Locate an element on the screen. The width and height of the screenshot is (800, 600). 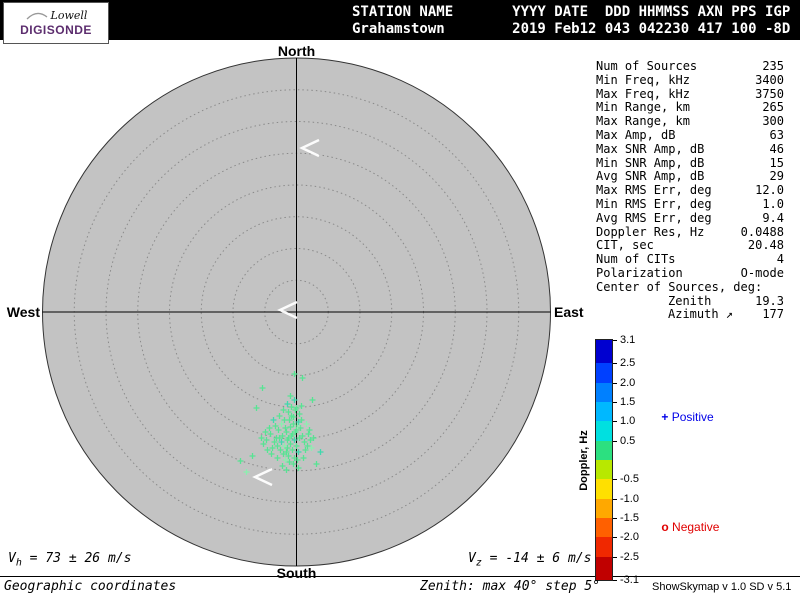
horizontal-velocity: Vh = 73 ± 26 m/s is located at coordinates (69, 560).